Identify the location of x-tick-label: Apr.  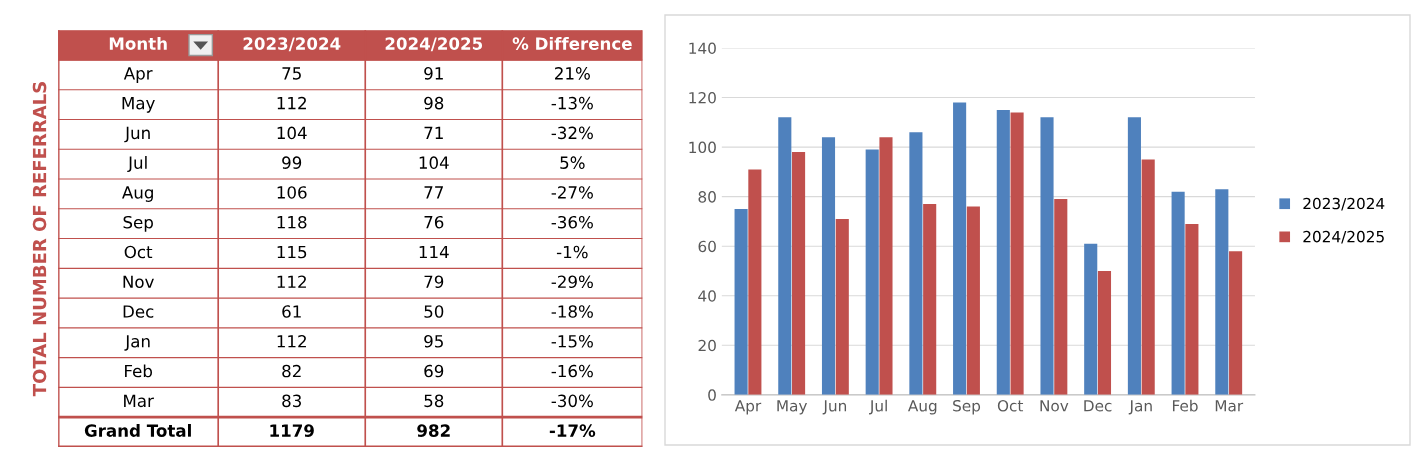
(748, 407).